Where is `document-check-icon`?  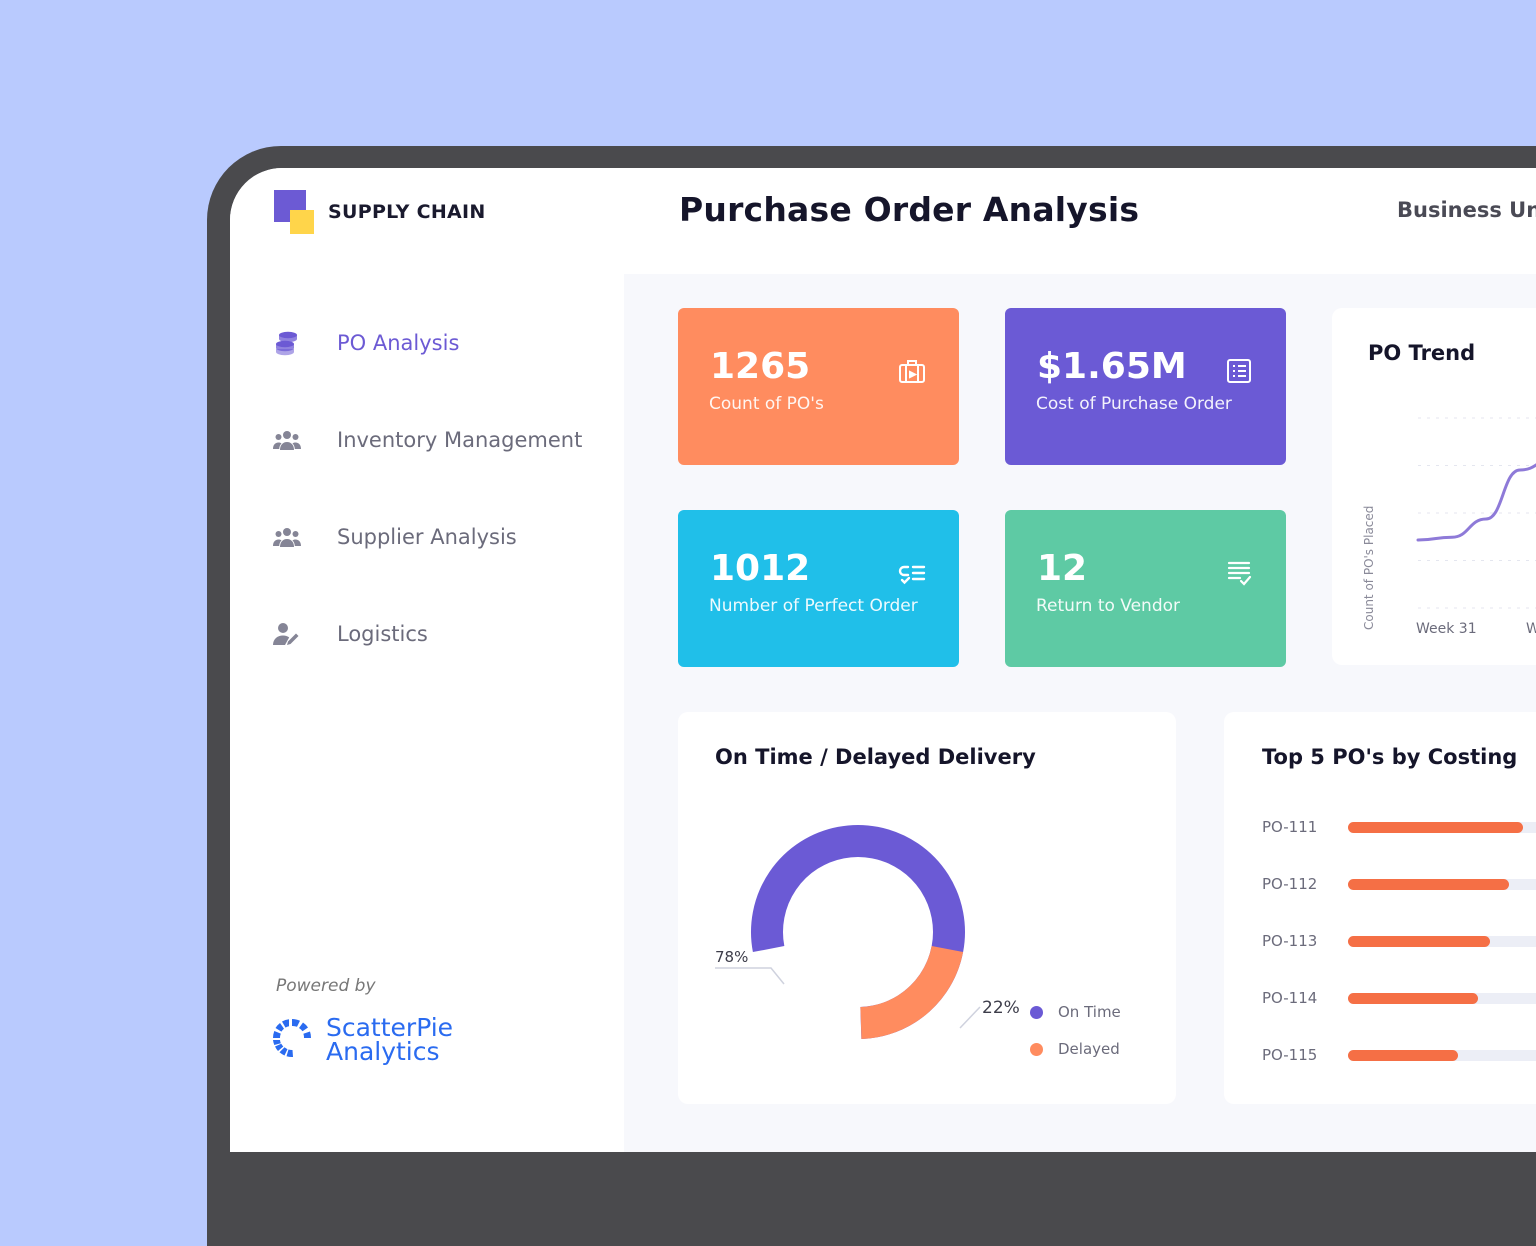
document-check-icon is located at coordinates (1239, 573).